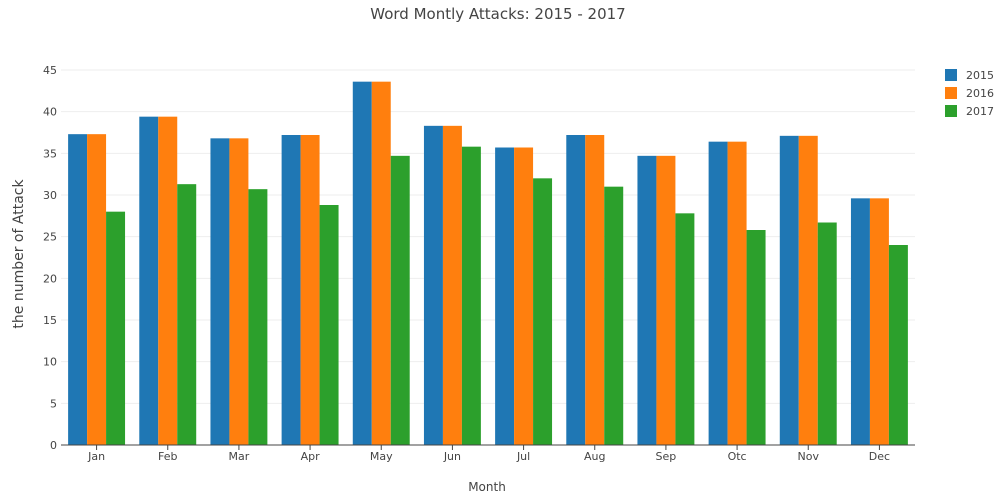 The height and width of the screenshot is (496, 997). I want to click on y-tick-label: 10, so click(50, 362).